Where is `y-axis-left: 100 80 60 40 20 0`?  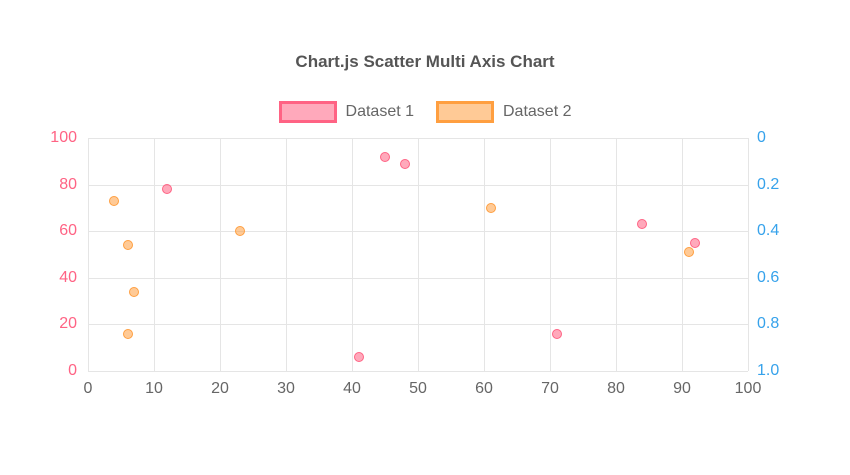
y-axis-left: 100 80 60 40 20 0 is located at coordinates (38, 254).